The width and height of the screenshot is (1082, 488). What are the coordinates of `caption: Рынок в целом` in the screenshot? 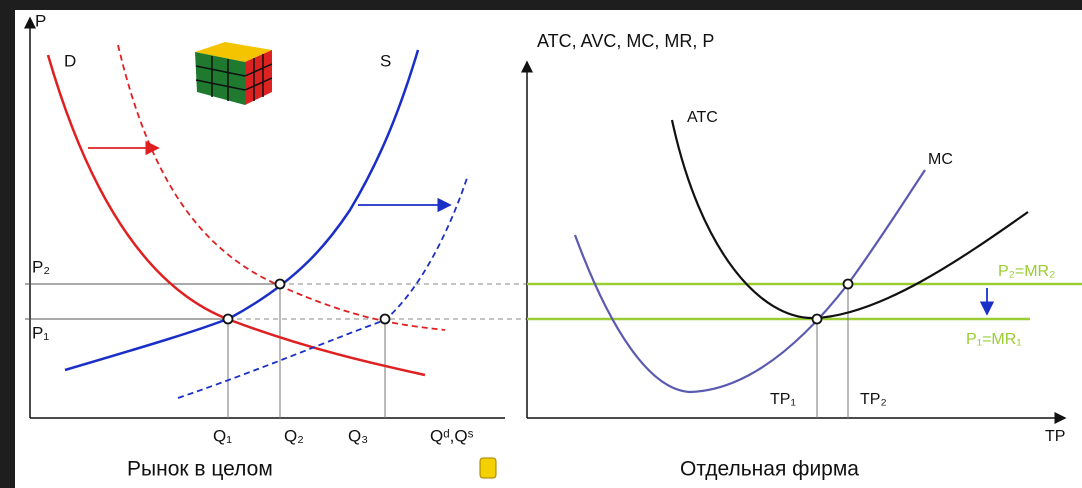 It's located at (200, 469).